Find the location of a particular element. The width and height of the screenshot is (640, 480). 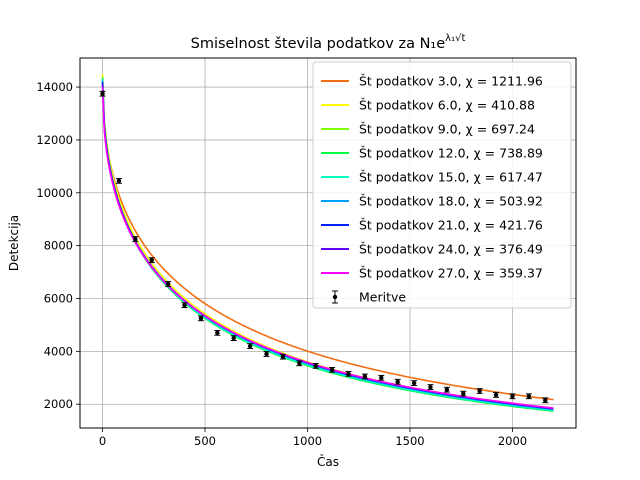

y-tick-label: 12000 is located at coordinates (54, 140).